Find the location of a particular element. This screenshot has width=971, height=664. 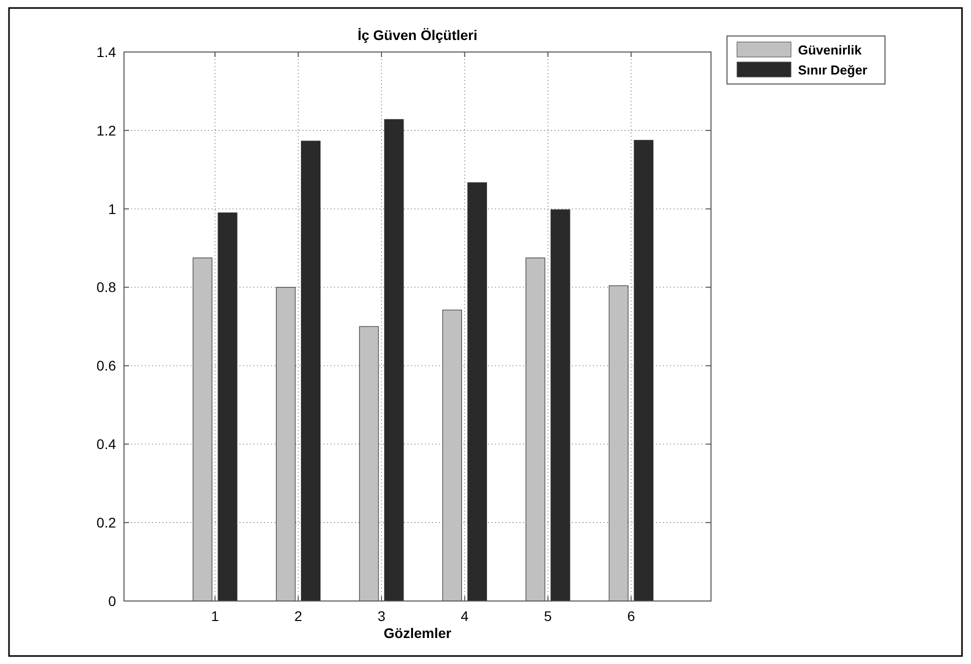

y-tick-label: 1 is located at coordinates (112, 208).